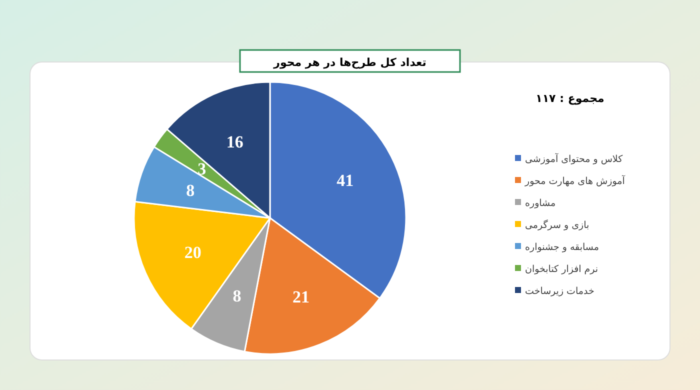 Image resolution: width=700 pixels, height=390 pixels. What do you see at coordinates (570, 98) in the screenshot?
I see `text: مجموع : ۱۱۷` at bounding box center [570, 98].